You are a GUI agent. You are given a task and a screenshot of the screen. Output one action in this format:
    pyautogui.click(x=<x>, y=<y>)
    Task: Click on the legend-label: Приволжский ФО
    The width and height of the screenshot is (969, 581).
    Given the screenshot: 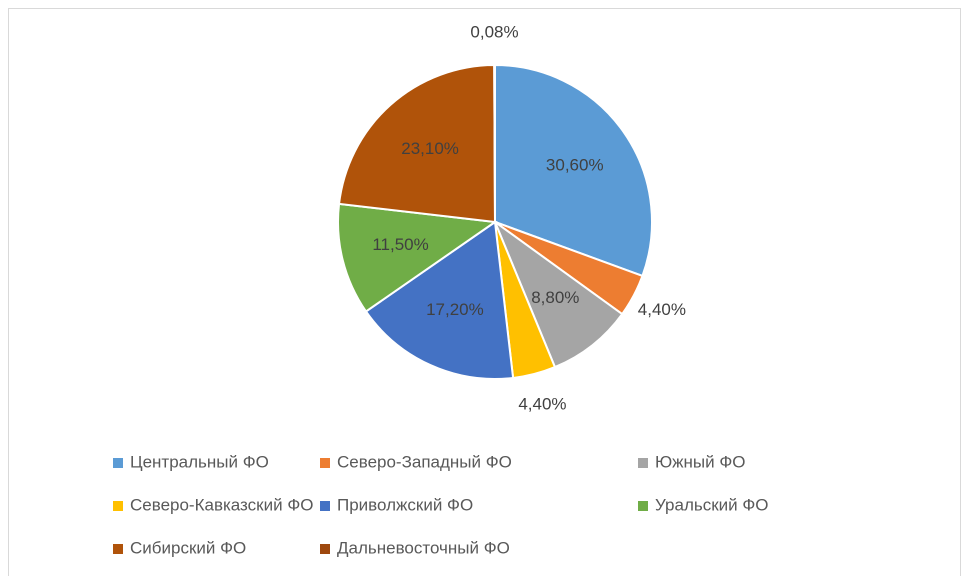 What is the action you would take?
    pyautogui.click(x=405, y=504)
    